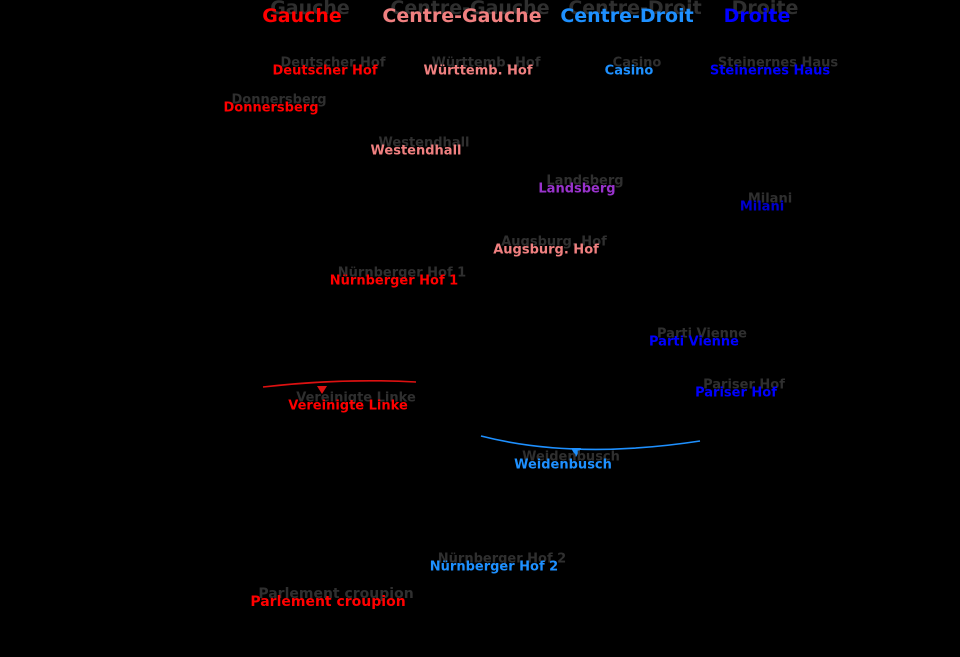  I want to click on centre-gauche-header: Centre-Gauche, so click(462, 16).